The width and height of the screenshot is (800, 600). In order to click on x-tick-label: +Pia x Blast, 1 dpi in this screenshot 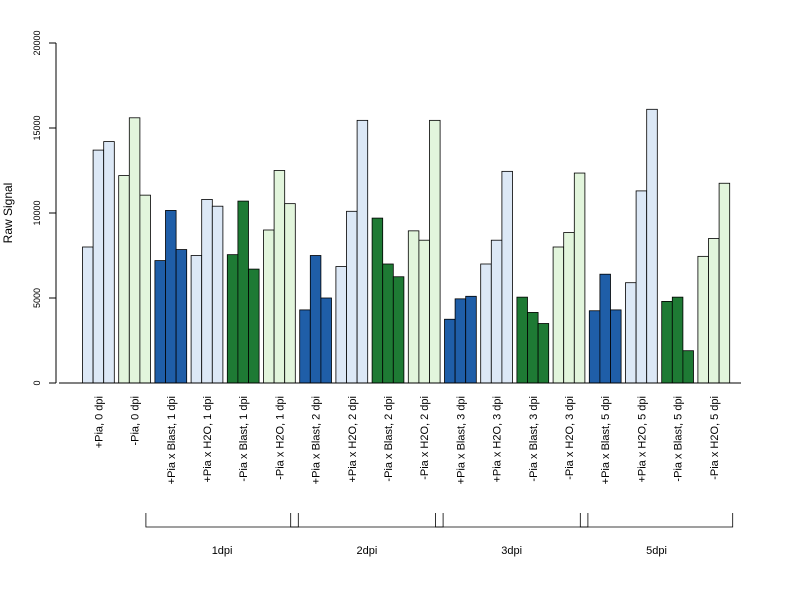, I will do `click(172, 440)`.